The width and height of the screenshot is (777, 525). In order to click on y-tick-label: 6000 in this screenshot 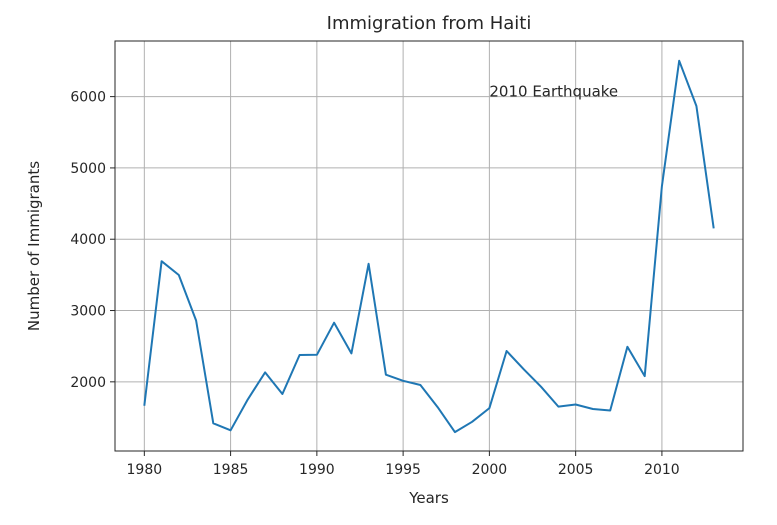, I will do `click(88, 98)`.